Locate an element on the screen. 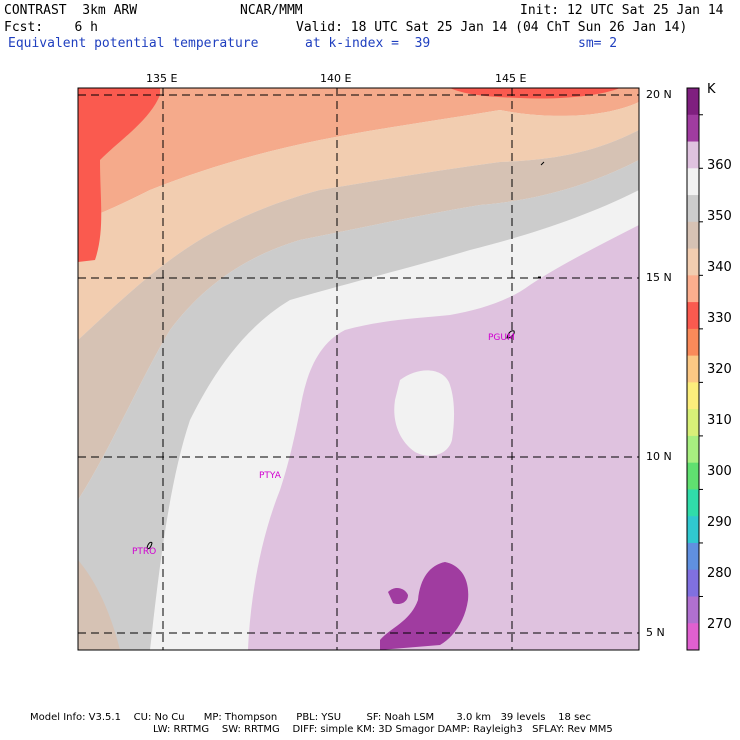 This screenshot has width=740, height=740. lon-label-140: 140 E is located at coordinates (336, 78).